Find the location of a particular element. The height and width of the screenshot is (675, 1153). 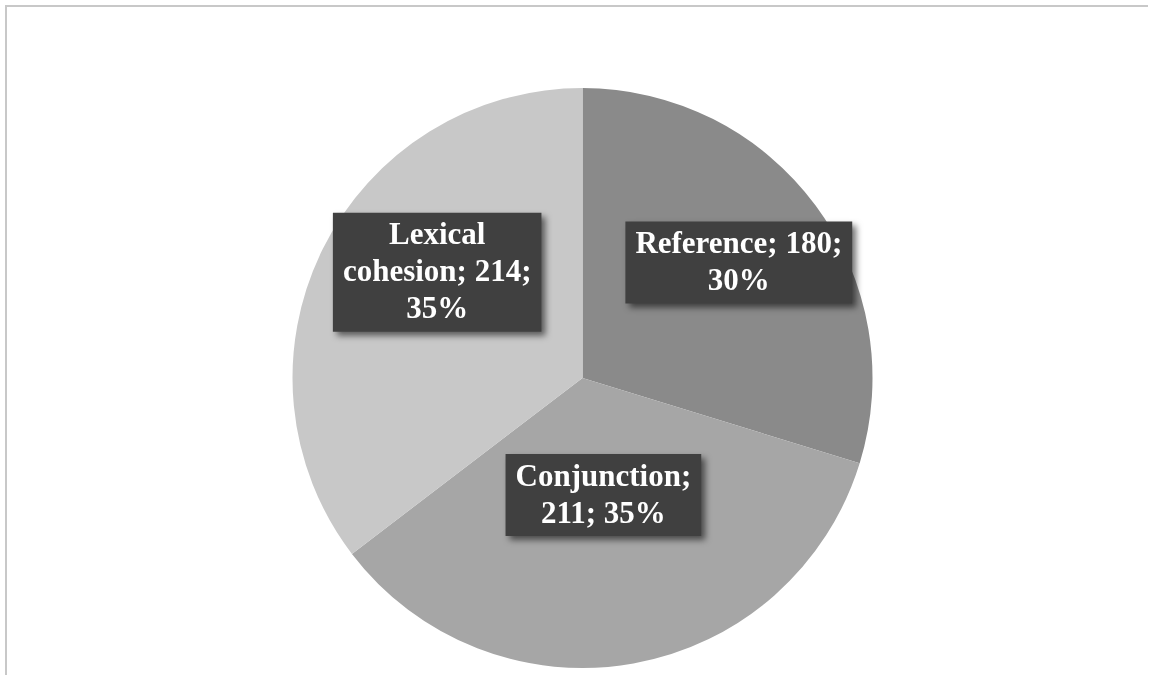

slice-label: Conjunction; 211; 35% is located at coordinates (603, 493).